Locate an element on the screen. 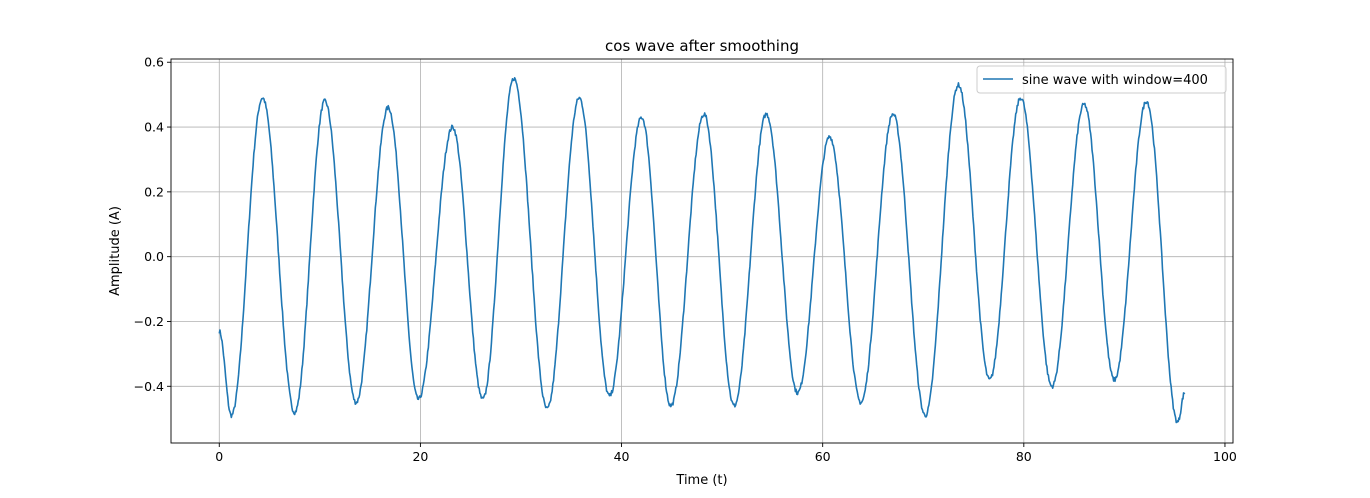  y-tick-label: −0.2 is located at coordinates (149, 321).